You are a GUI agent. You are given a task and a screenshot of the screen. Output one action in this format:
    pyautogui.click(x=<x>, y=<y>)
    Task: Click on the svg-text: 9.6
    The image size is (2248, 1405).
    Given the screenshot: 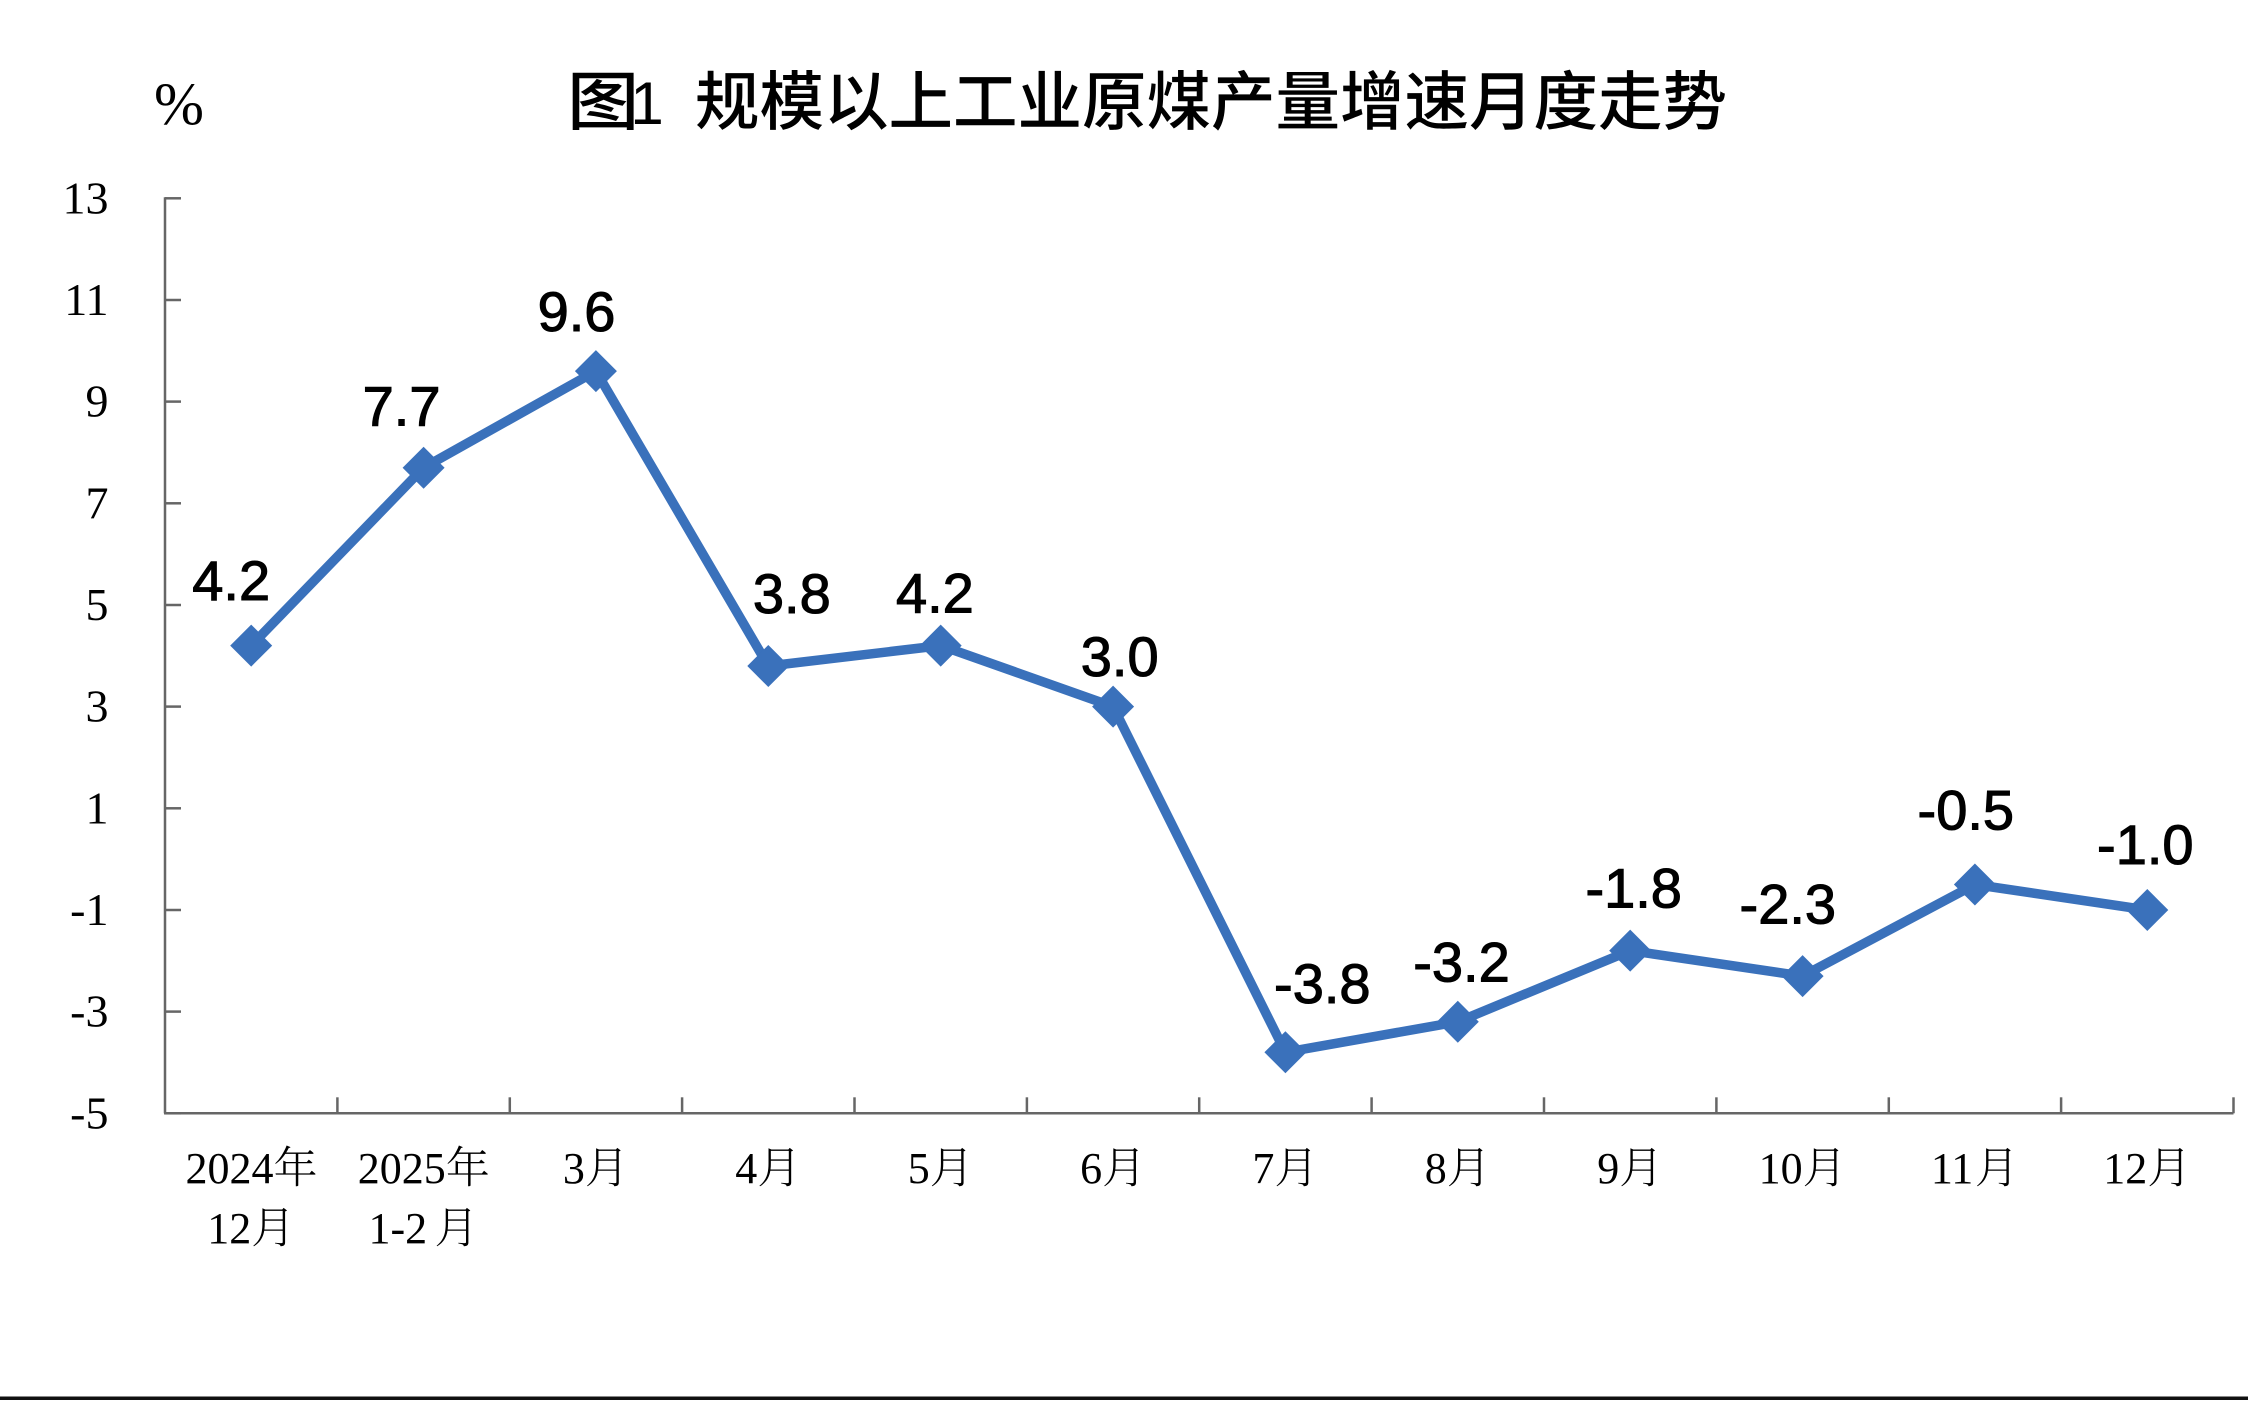 What is the action you would take?
    pyautogui.click(x=577, y=311)
    